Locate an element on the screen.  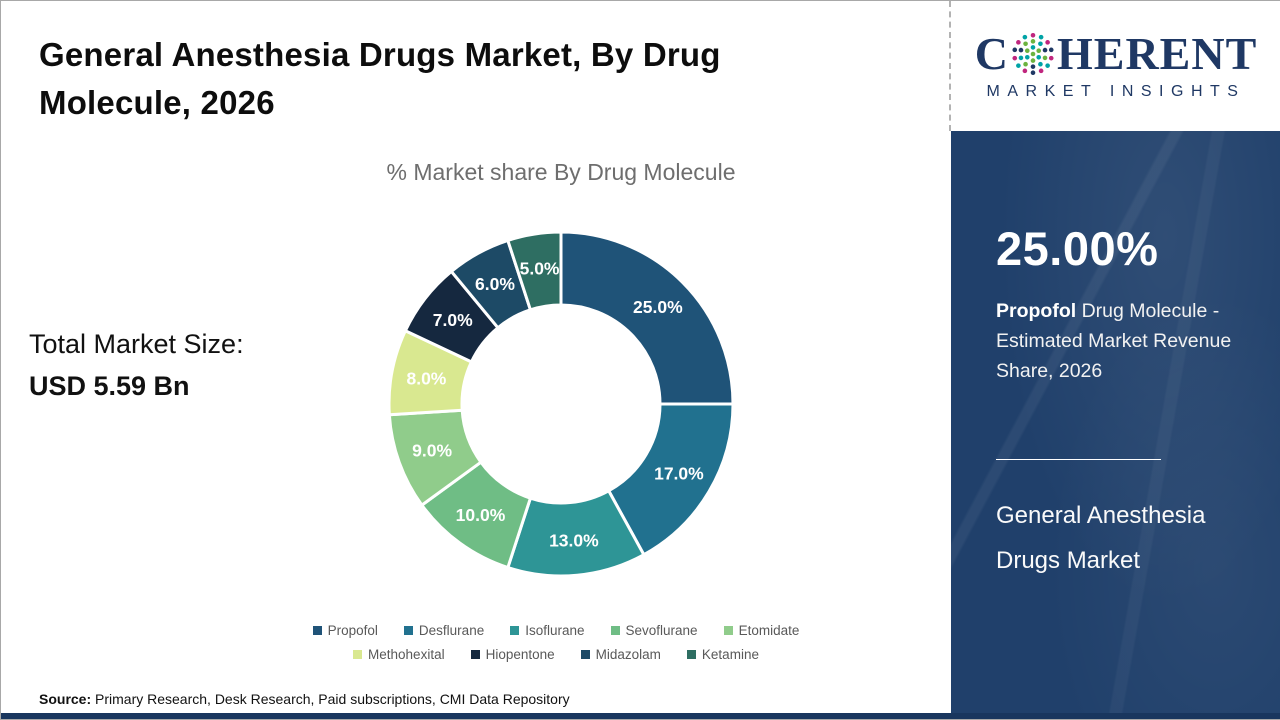
sidebar-logo-area: C HERENT MARKET INSIGHTS is located at coordinates (1114, 66).